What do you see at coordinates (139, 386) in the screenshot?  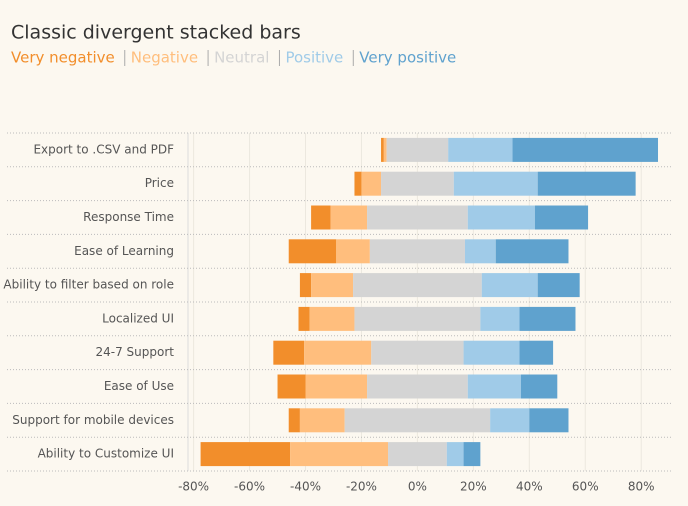 I see `category-label: Ease of Use` at bounding box center [139, 386].